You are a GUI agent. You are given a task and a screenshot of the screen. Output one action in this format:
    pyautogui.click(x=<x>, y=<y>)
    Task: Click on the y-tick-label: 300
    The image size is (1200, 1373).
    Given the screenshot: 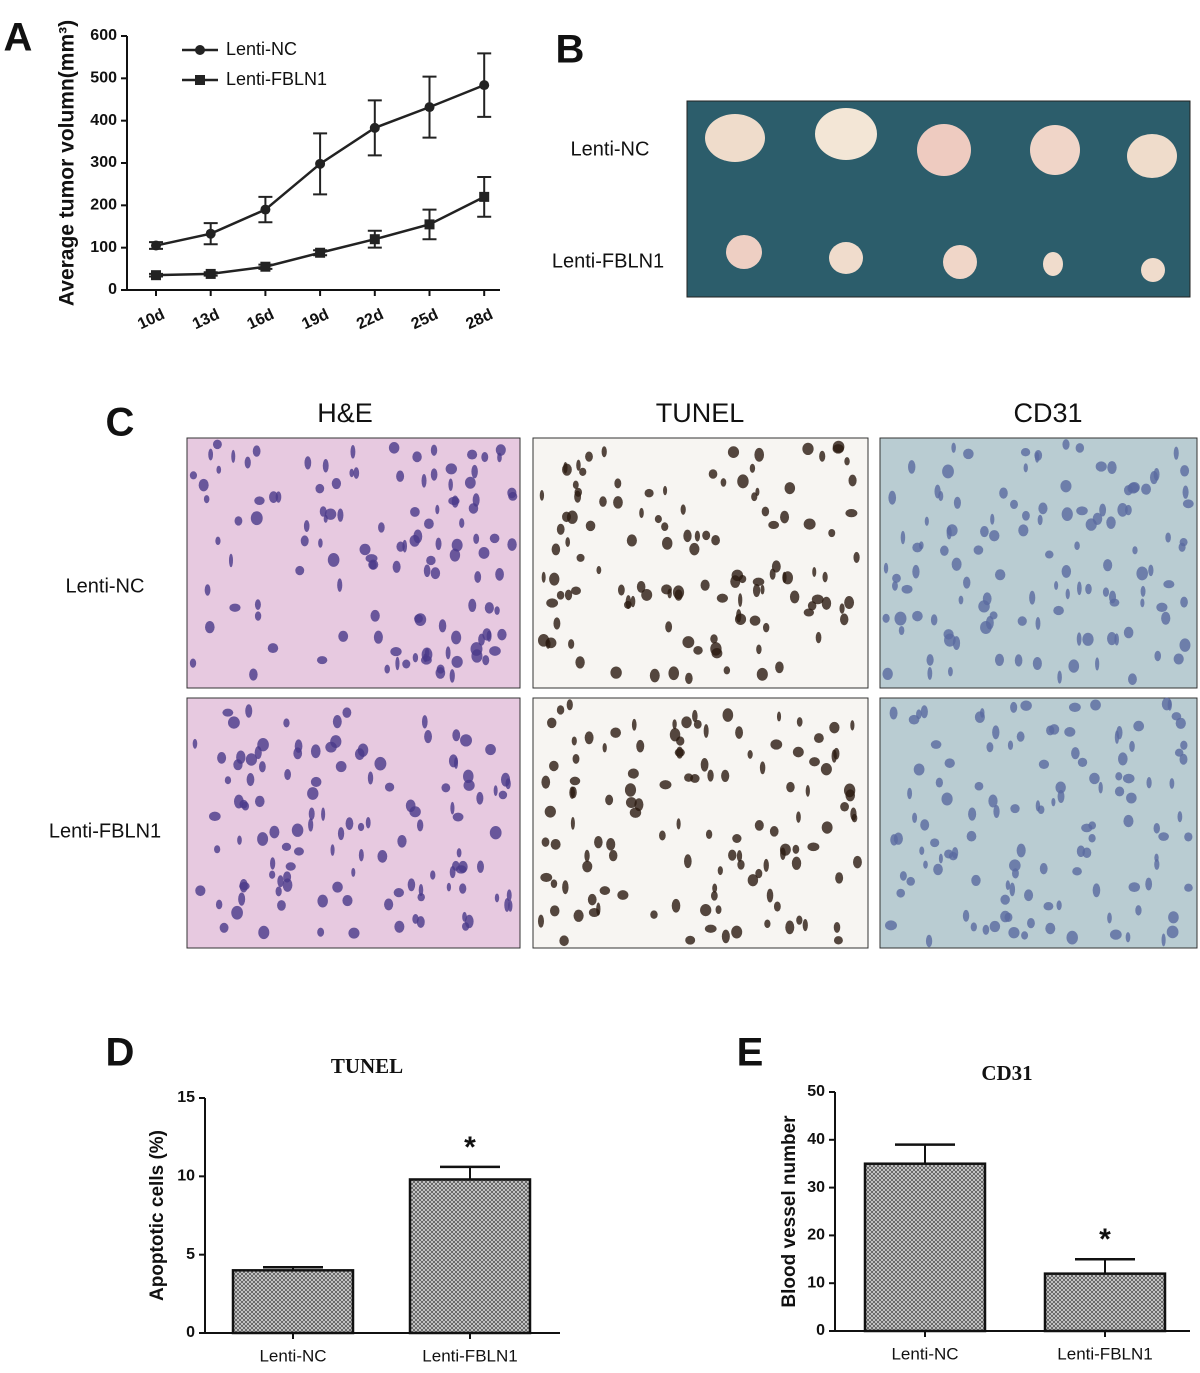 What is the action you would take?
    pyautogui.click(x=103, y=162)
    